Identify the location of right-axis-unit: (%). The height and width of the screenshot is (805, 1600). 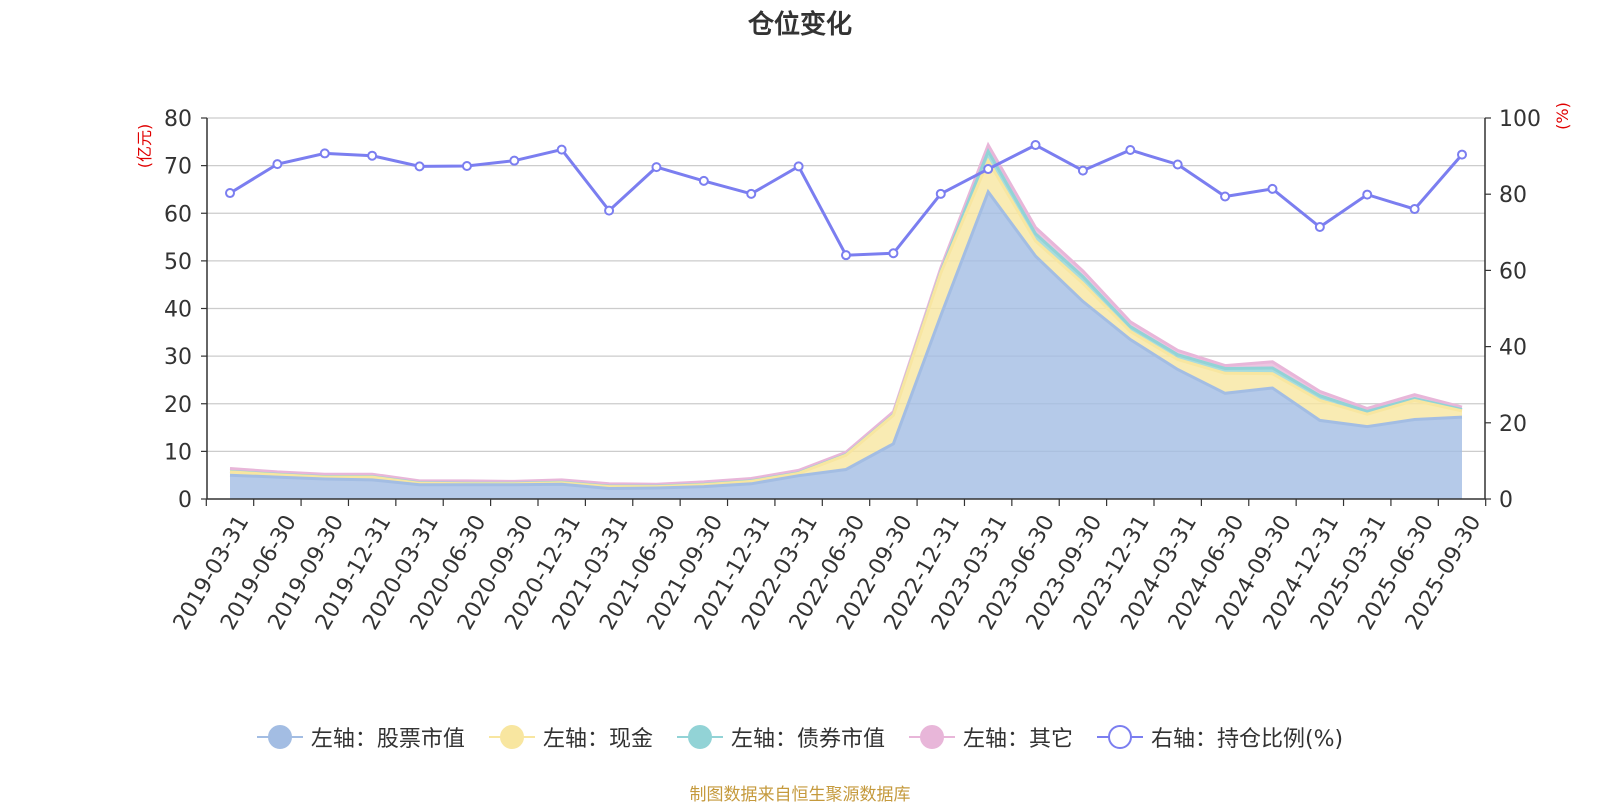
(1562, 116).